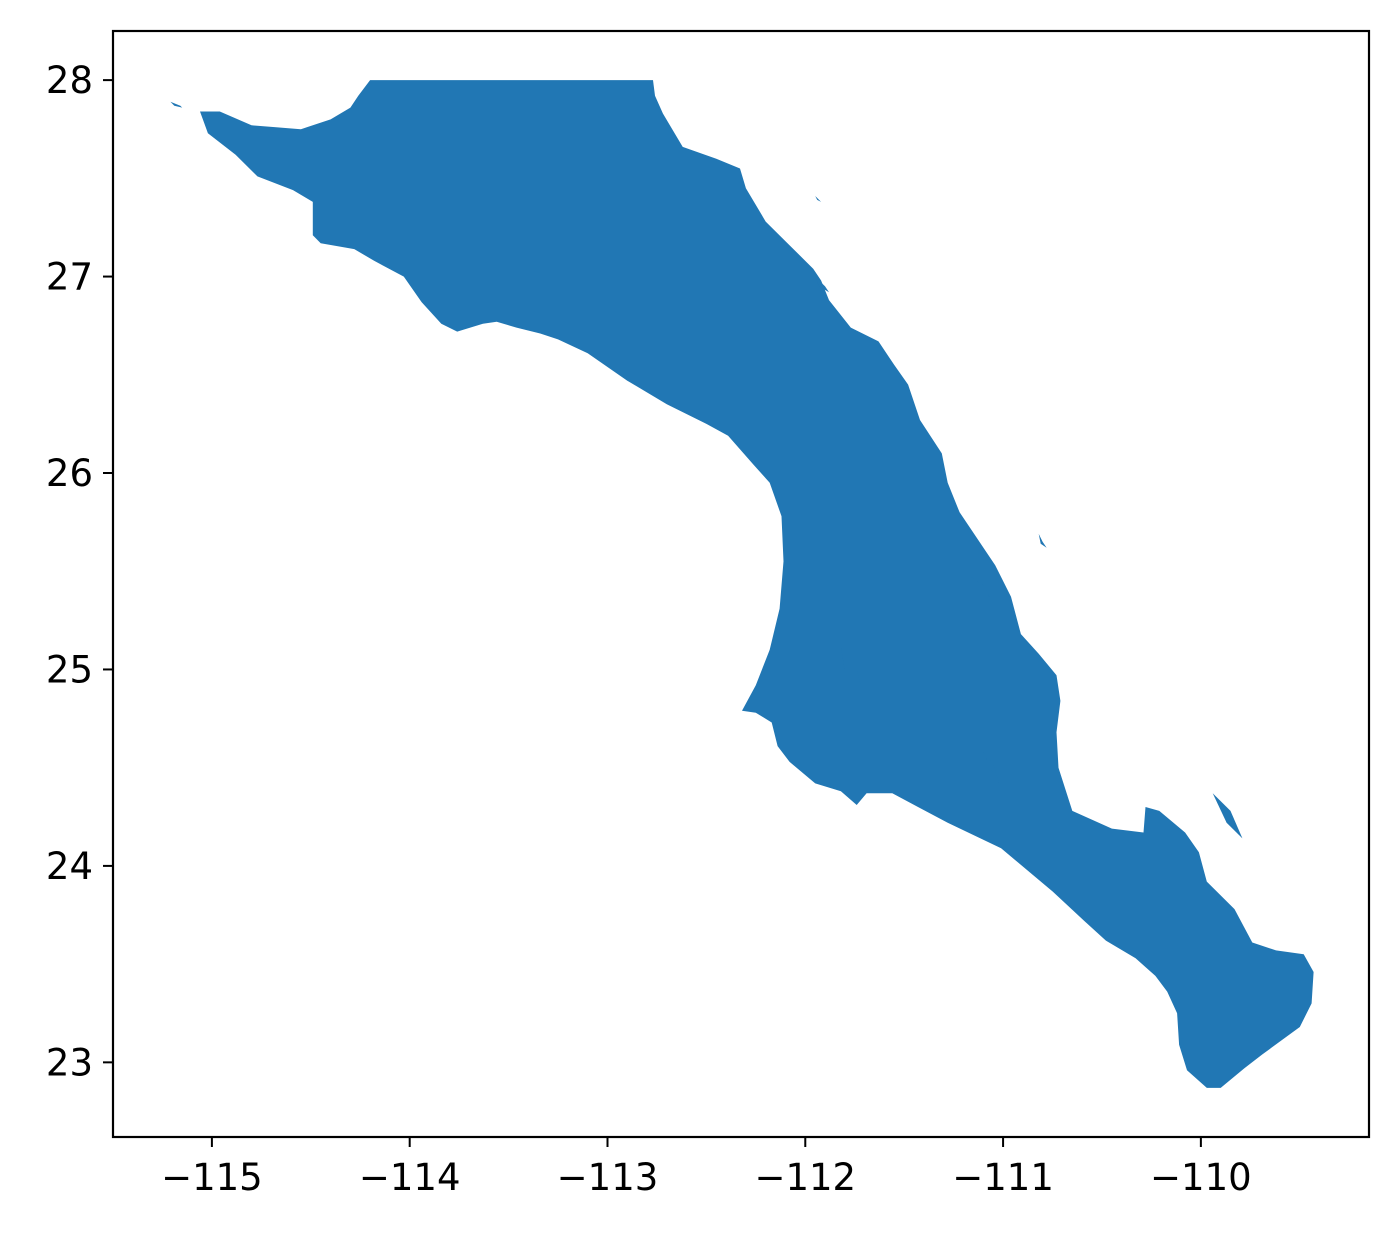  Describe the element at coordinates (805, 1177) in the screenshot. I see `x-tick-label: −112` at that location.